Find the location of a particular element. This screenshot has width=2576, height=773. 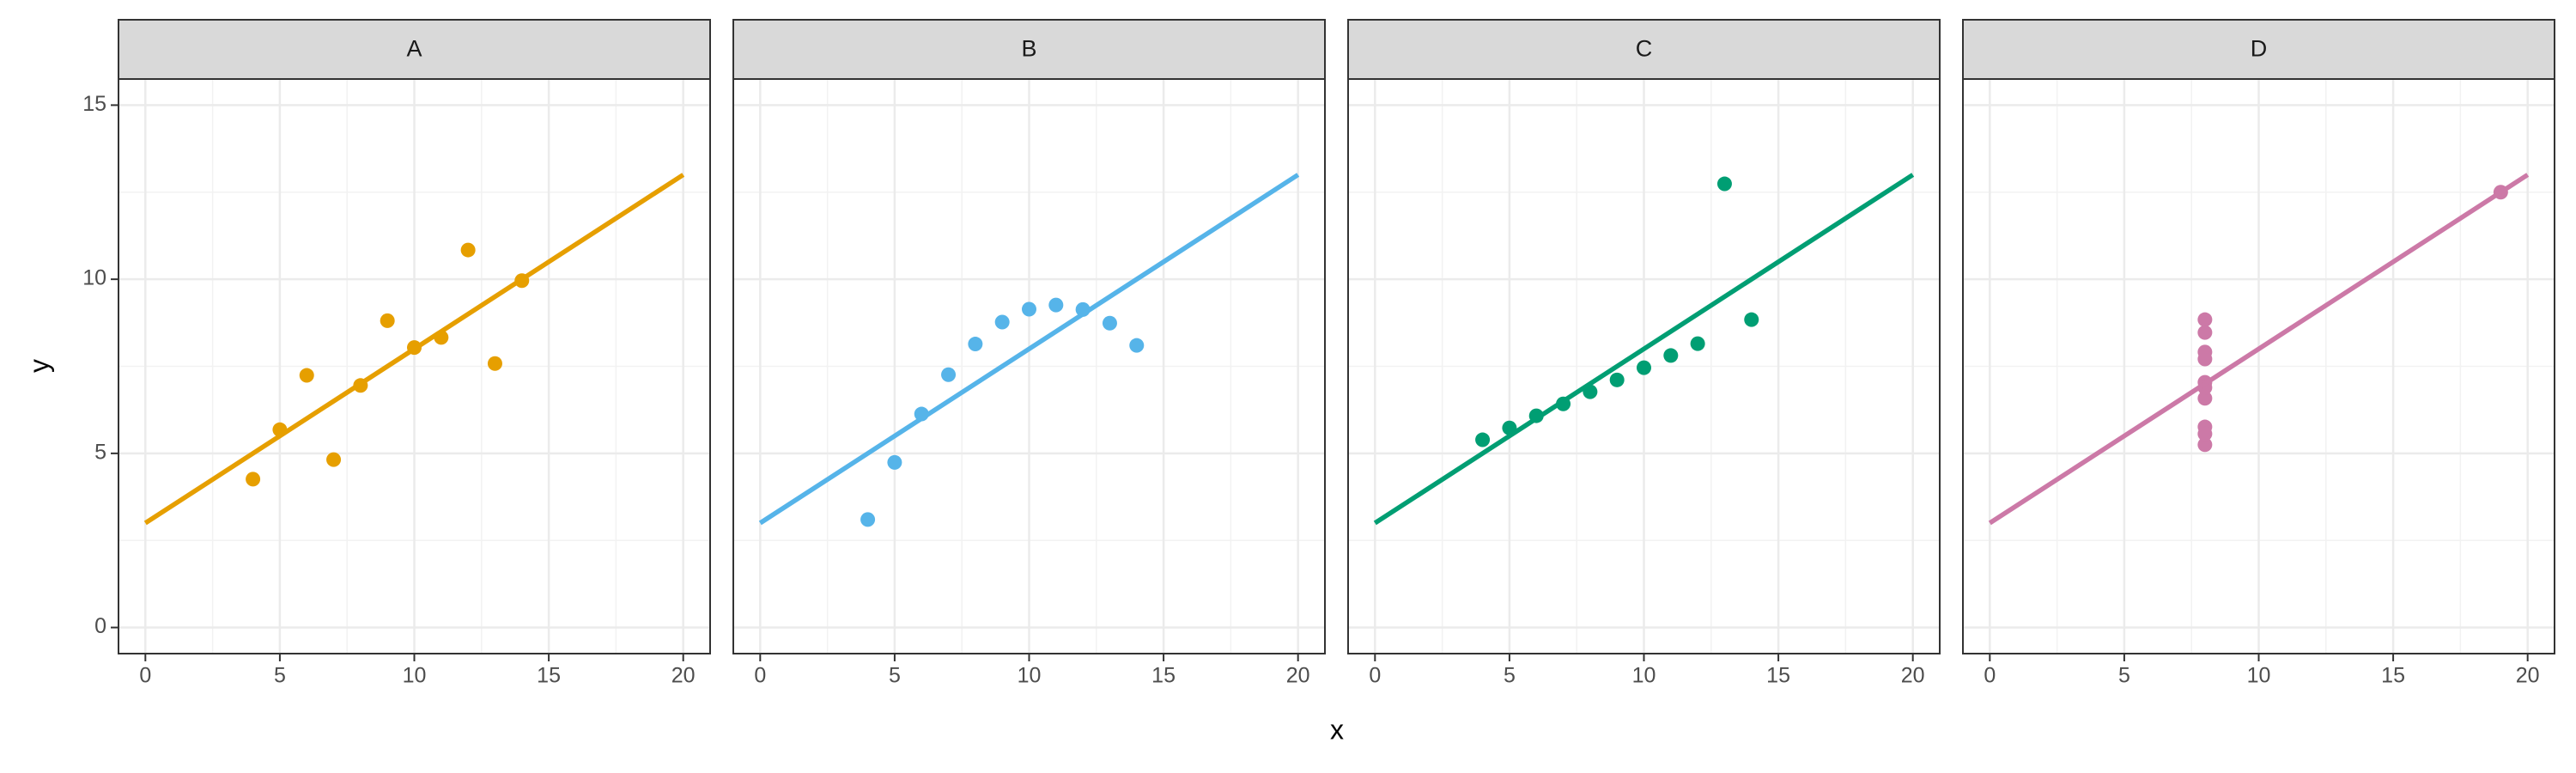

strip-label: D is located at coordinates (2259, 49).